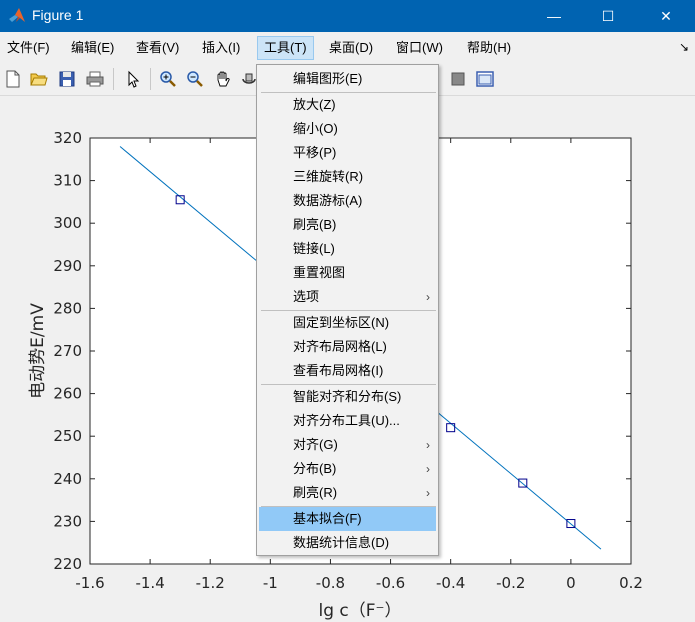  Describe the element at coordinates (347, 519) in the screenshot. I see `tools-menu-basic-fitting: 基本拟合(F)` at that location.